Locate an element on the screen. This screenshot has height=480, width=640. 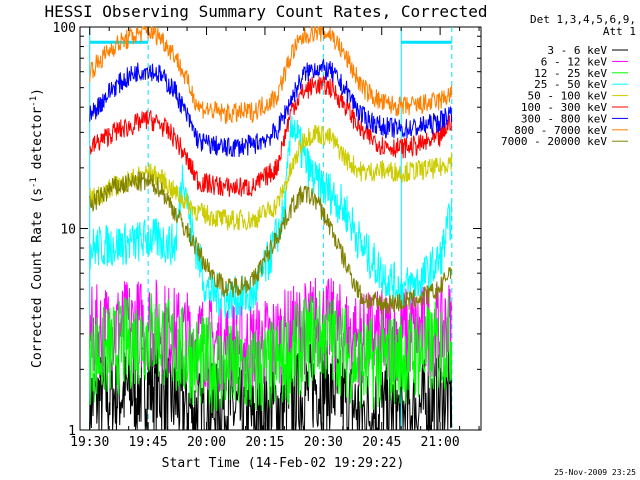
x-tick-label: 19:45 is located at coordinates (148, 442).